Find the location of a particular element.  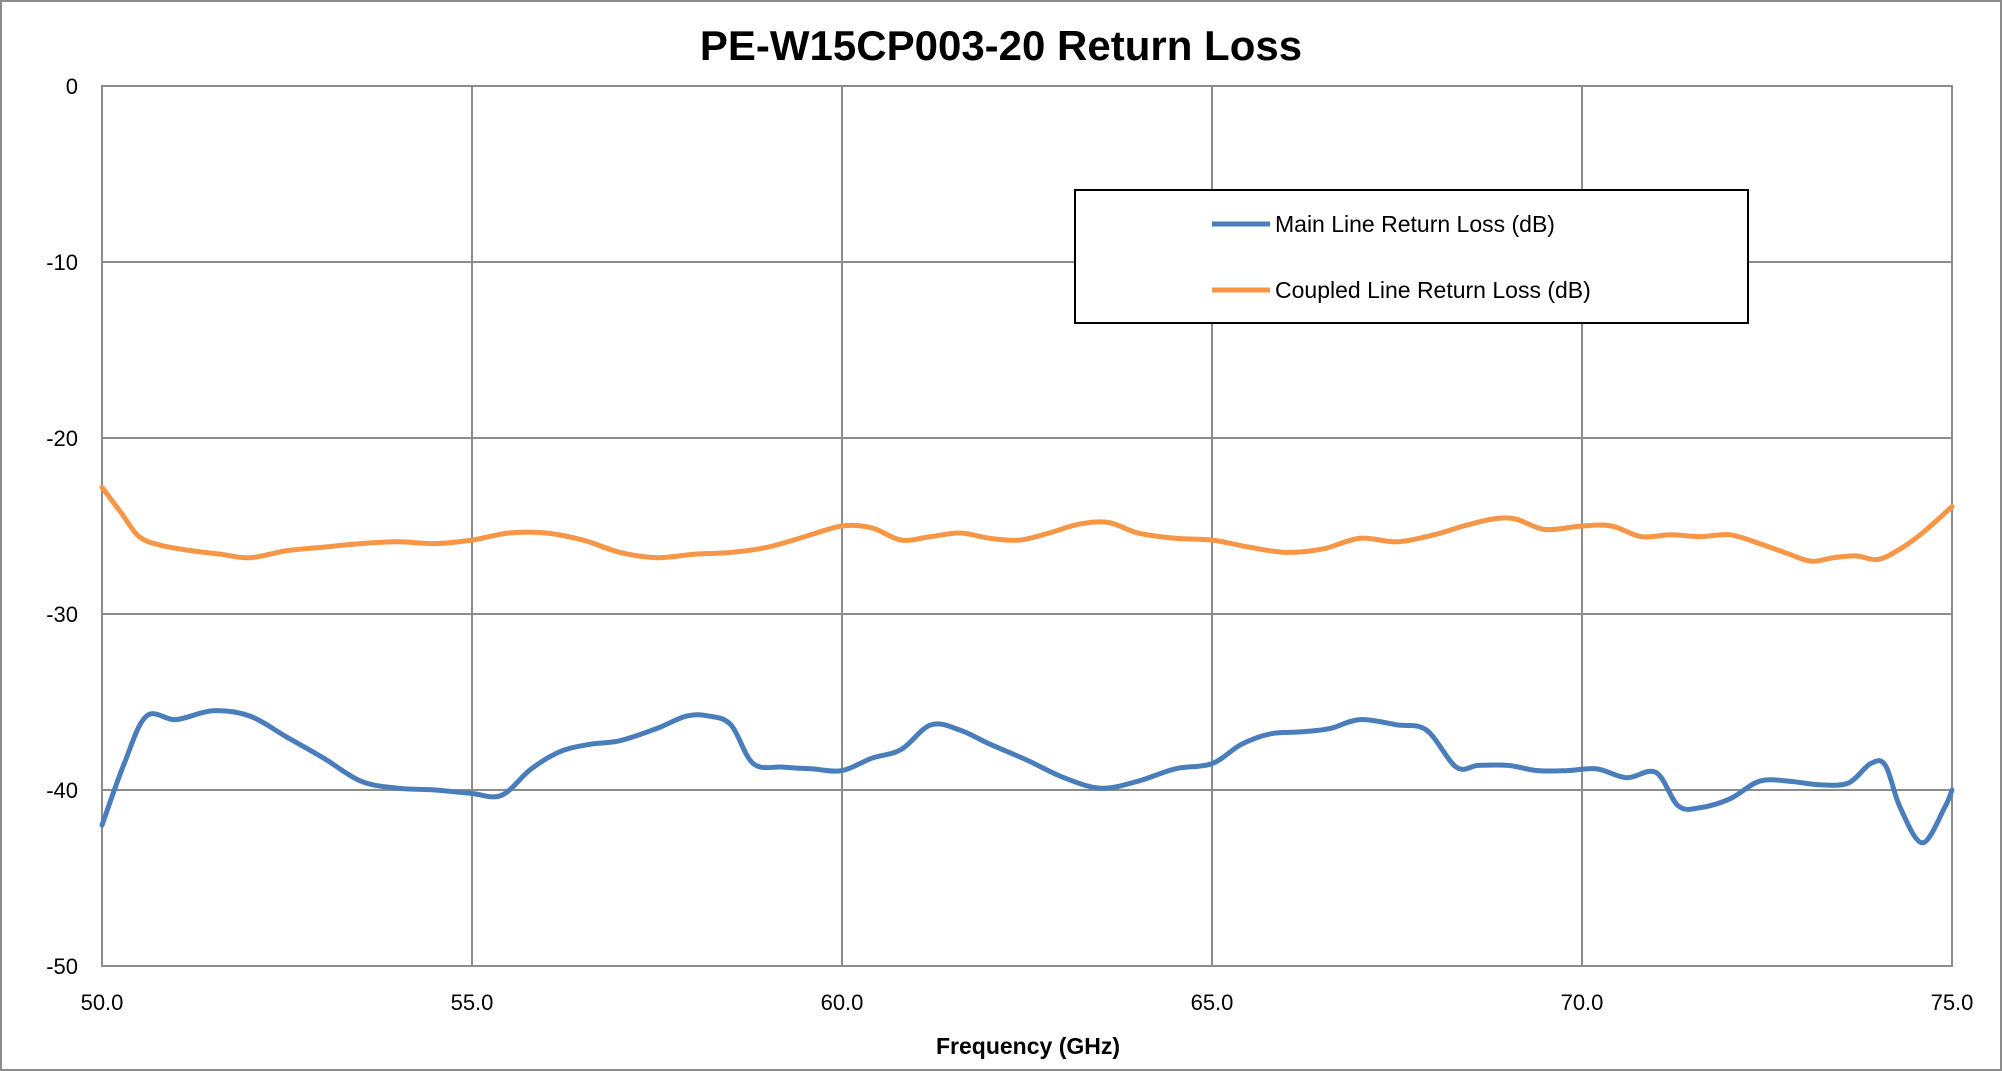

legend-label-coupled: Coupled Line Return Loss (dB) is located at coordinates (1433, 290).